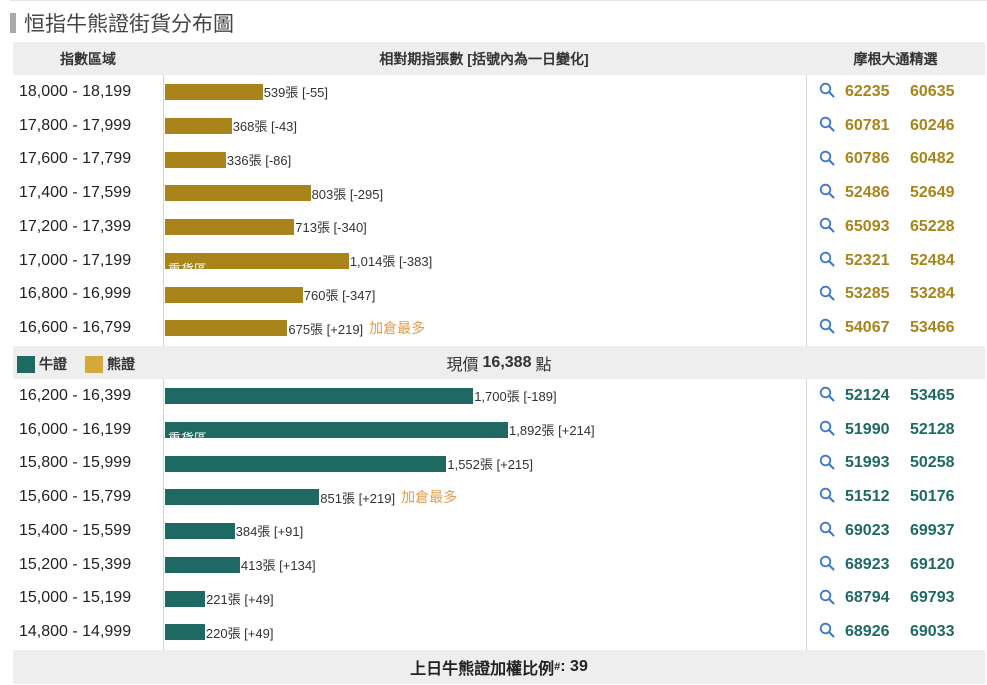 The width and height of the screenshot is (987, 685). What do you see at coordinates (932, 598) in the screenshot?
I see `warrant-code-link: 69793` at bounding box center [932, 598].